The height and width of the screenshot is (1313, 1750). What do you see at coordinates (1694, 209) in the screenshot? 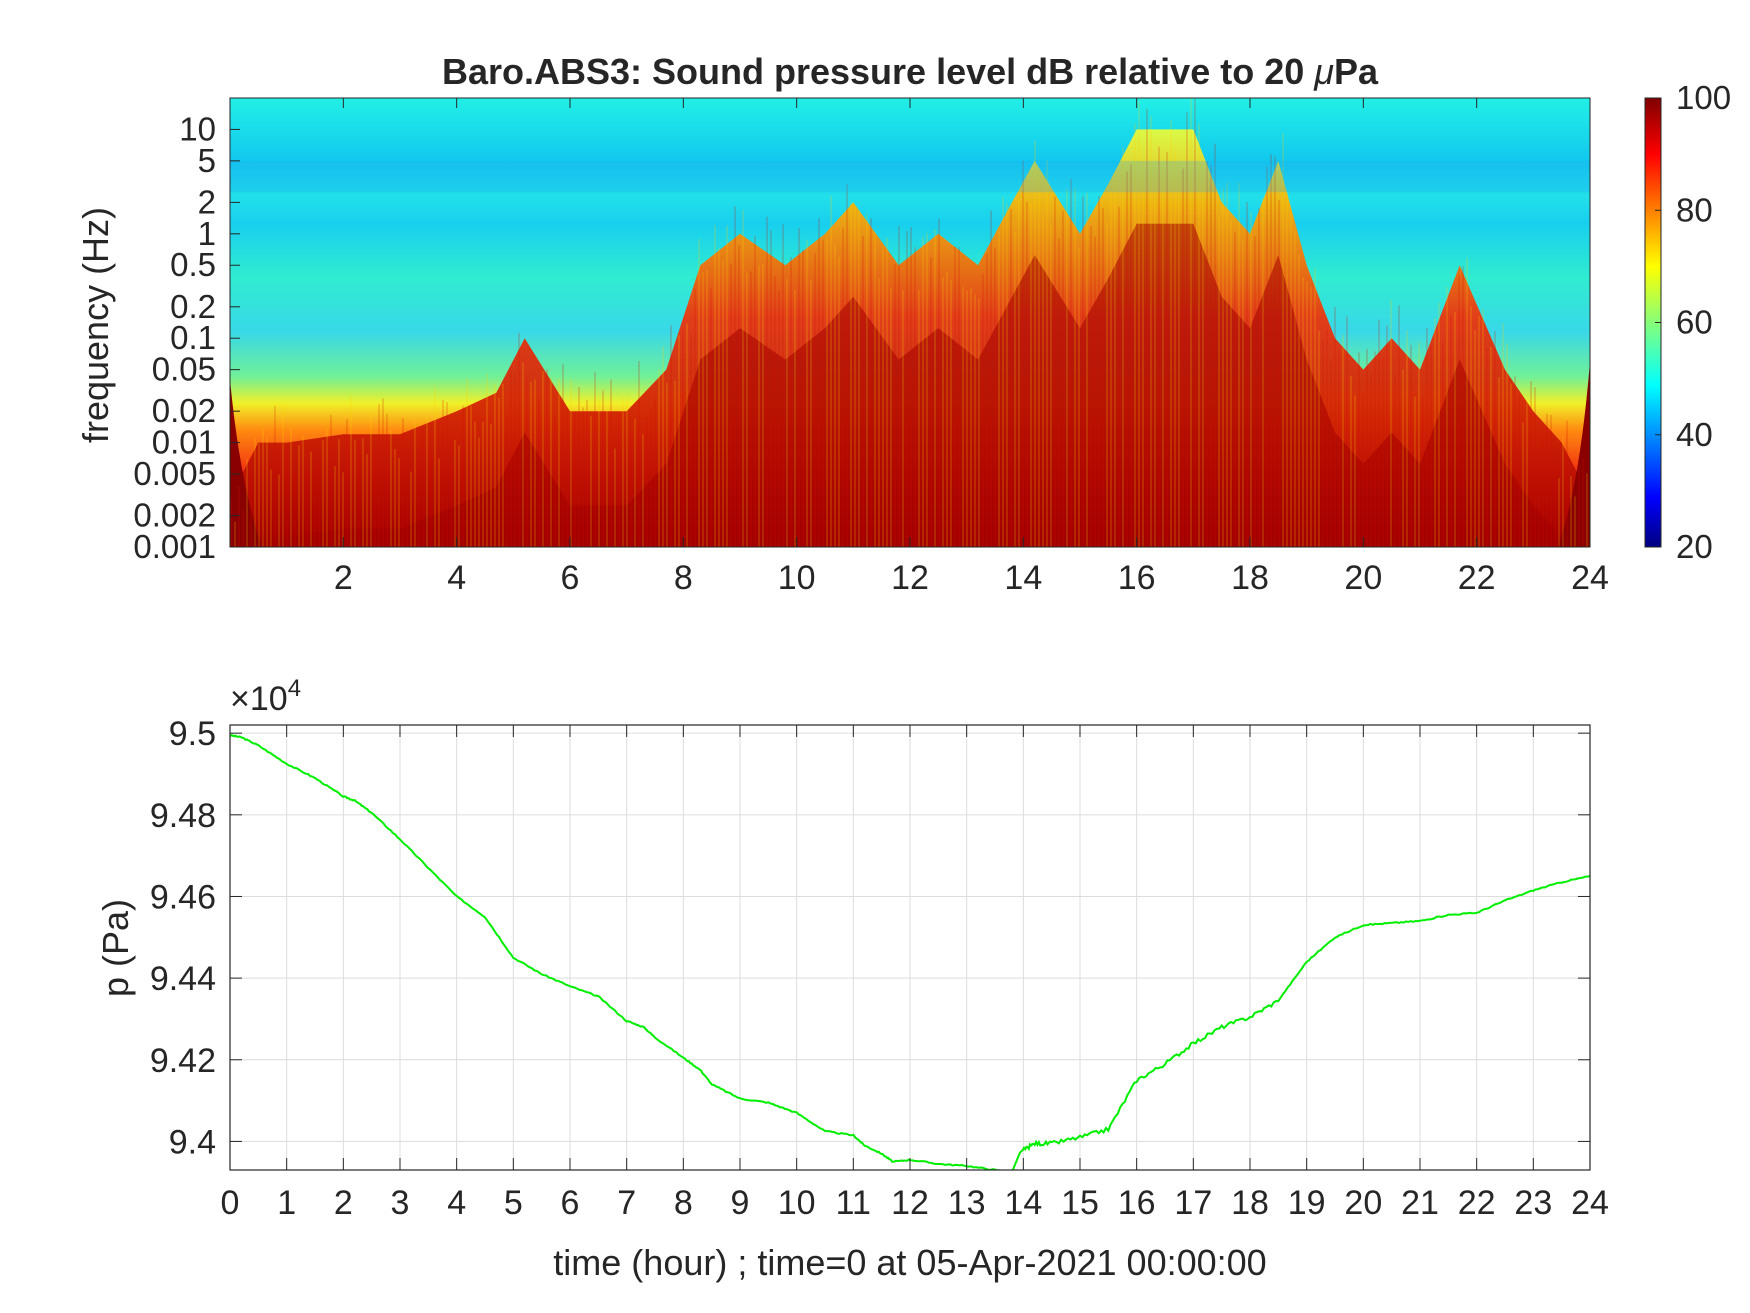
I see `colorbar-tick-label: 80` at bounding box center [1694, 209].